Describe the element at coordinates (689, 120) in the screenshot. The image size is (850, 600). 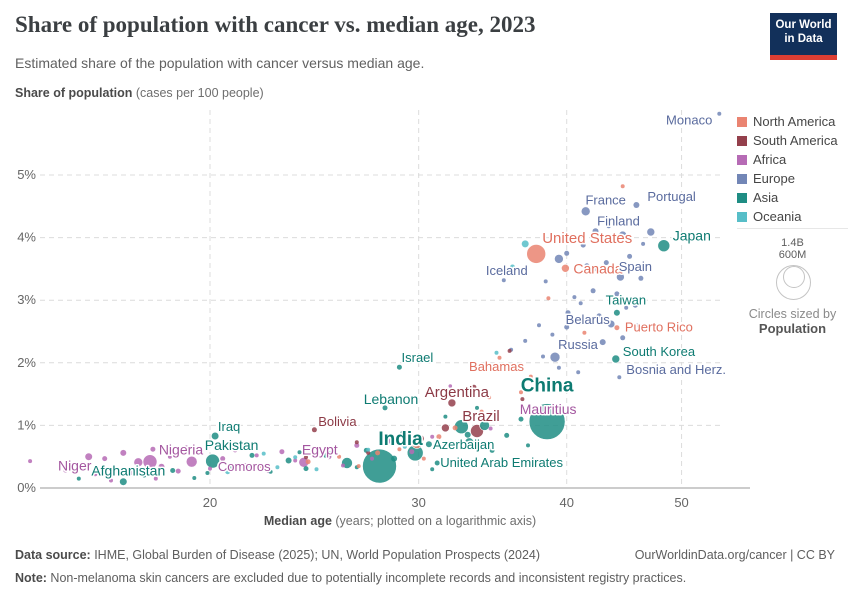
I see `country-label-monaco: Monaco` at that location.